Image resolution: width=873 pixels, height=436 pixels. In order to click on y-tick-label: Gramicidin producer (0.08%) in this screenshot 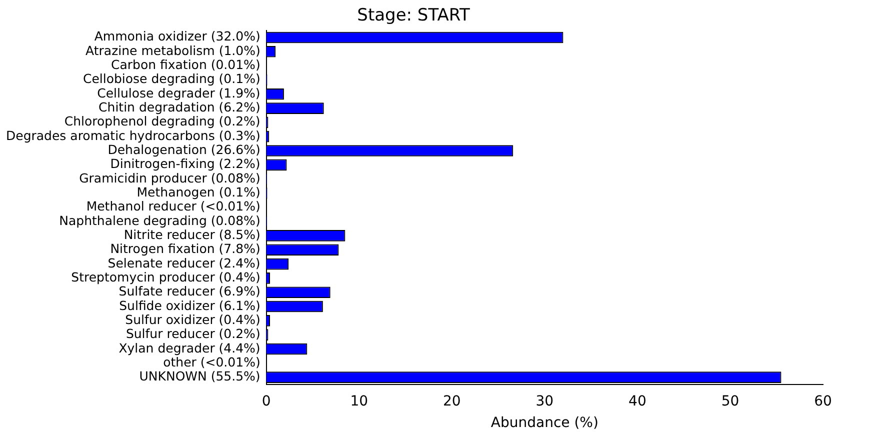, I will do `click(169, 178)`.